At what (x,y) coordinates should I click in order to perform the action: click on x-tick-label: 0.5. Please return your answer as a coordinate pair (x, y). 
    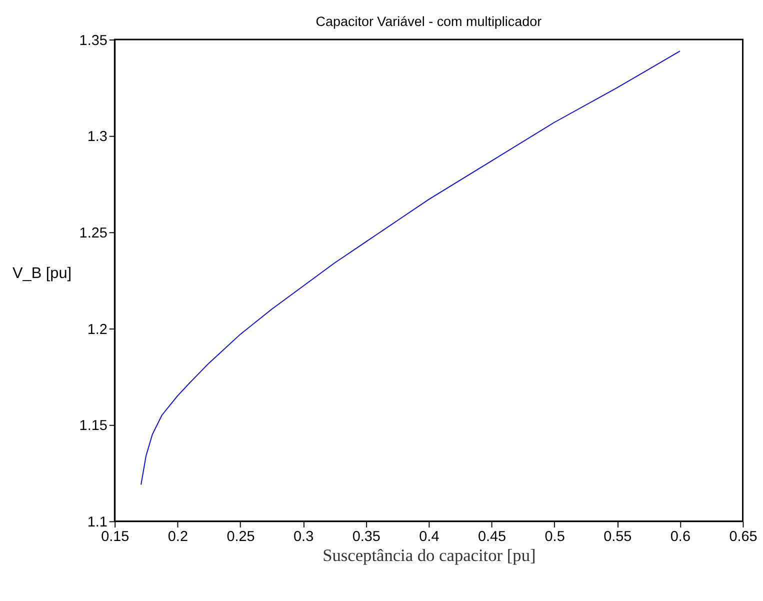
    Looking at the image, I should click on (554, 536).